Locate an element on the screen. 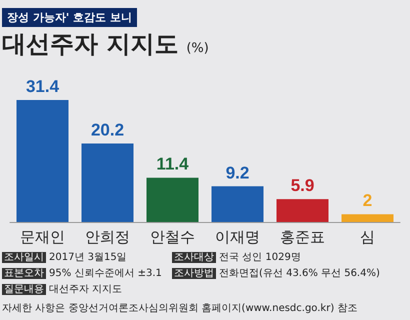 The height and width of the screenshot is (320, 410). text: 조사일시 2017년 3월15일 is located at coordinates (65, 257).